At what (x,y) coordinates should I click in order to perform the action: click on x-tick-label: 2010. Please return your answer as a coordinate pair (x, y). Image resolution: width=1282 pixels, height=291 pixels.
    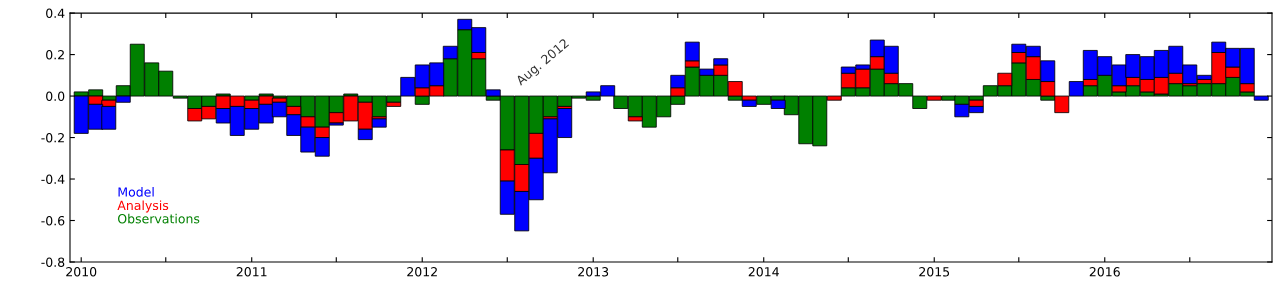
    Looking at the image, I should click on (81, 272).